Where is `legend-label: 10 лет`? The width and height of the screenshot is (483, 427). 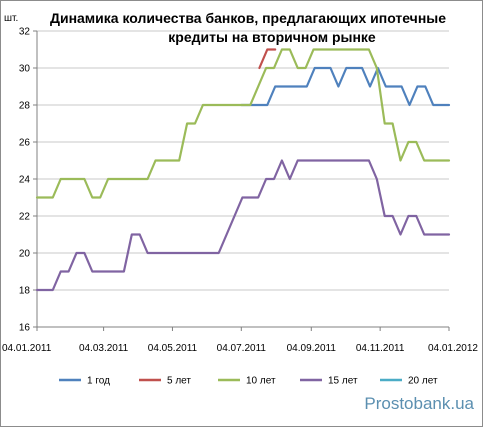
legend-label: 10 лет is located at coordinates (261, 381).